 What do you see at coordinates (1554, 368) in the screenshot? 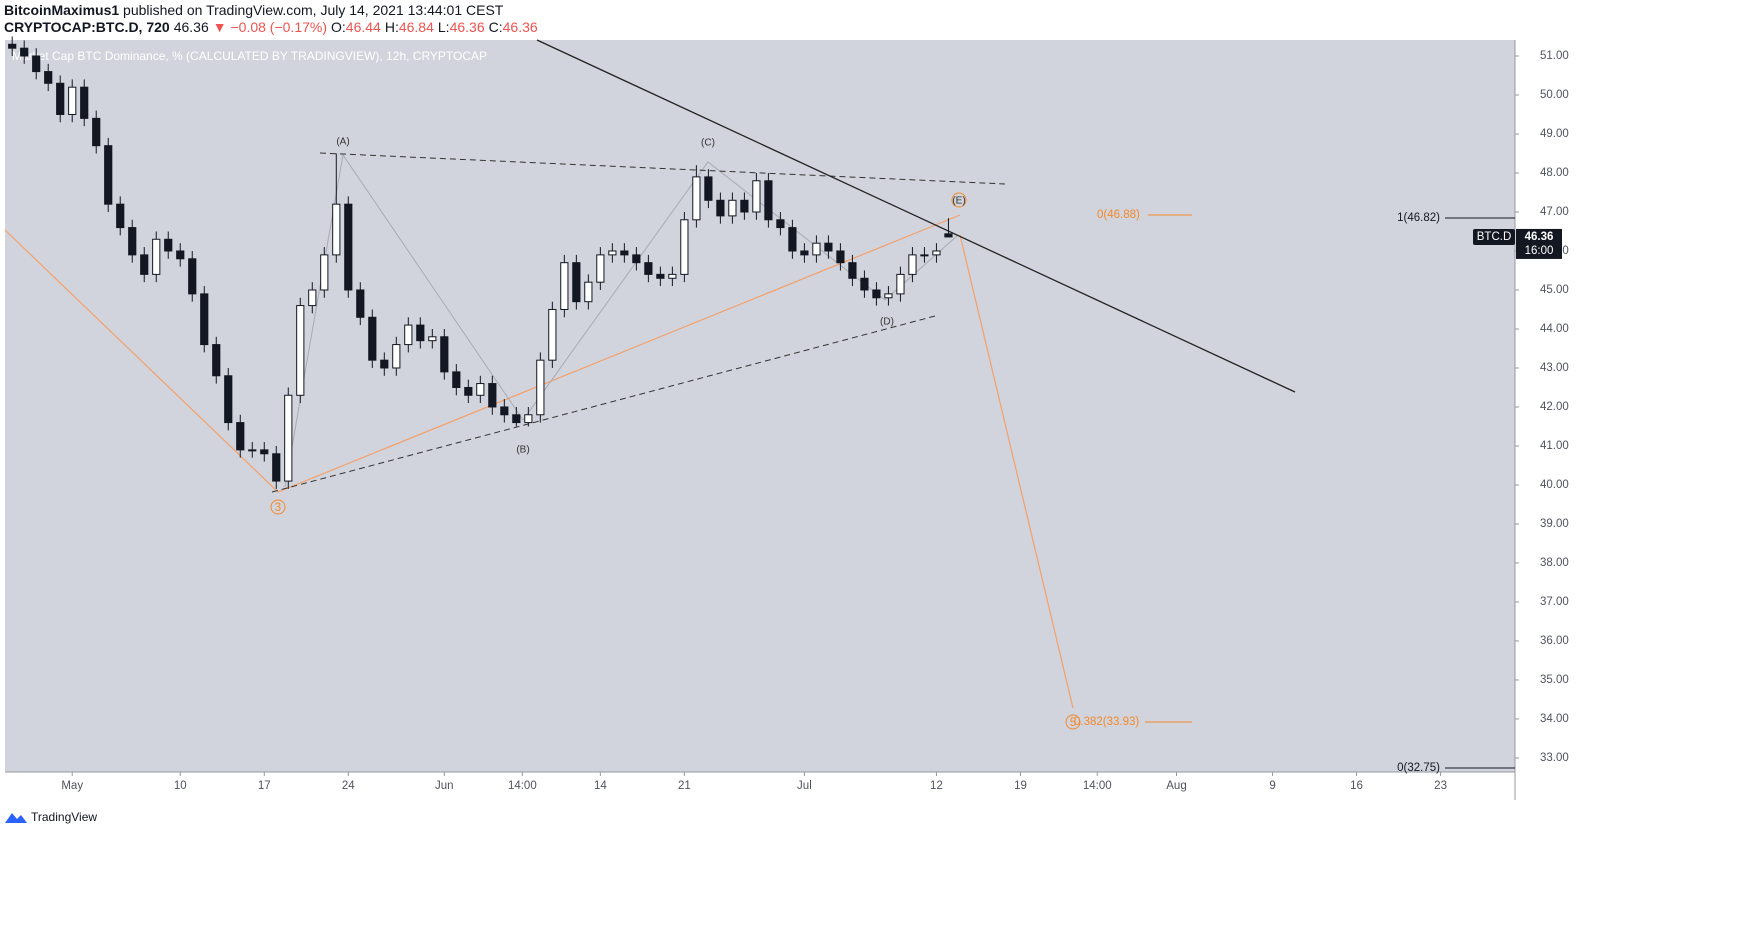
I see `y-tick-label: 43.00` at bounding box center [1554, 368].